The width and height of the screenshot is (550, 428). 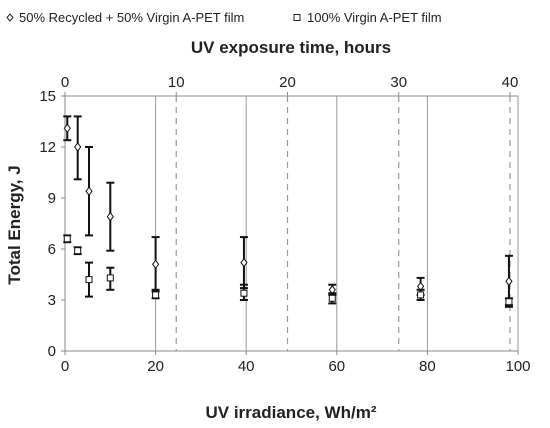 What do you see at coordinates (374, 17) in the screenshot?
I see `legend-label-virgin: 100% Virgin A-PET film` at bounding box center [374, 17].